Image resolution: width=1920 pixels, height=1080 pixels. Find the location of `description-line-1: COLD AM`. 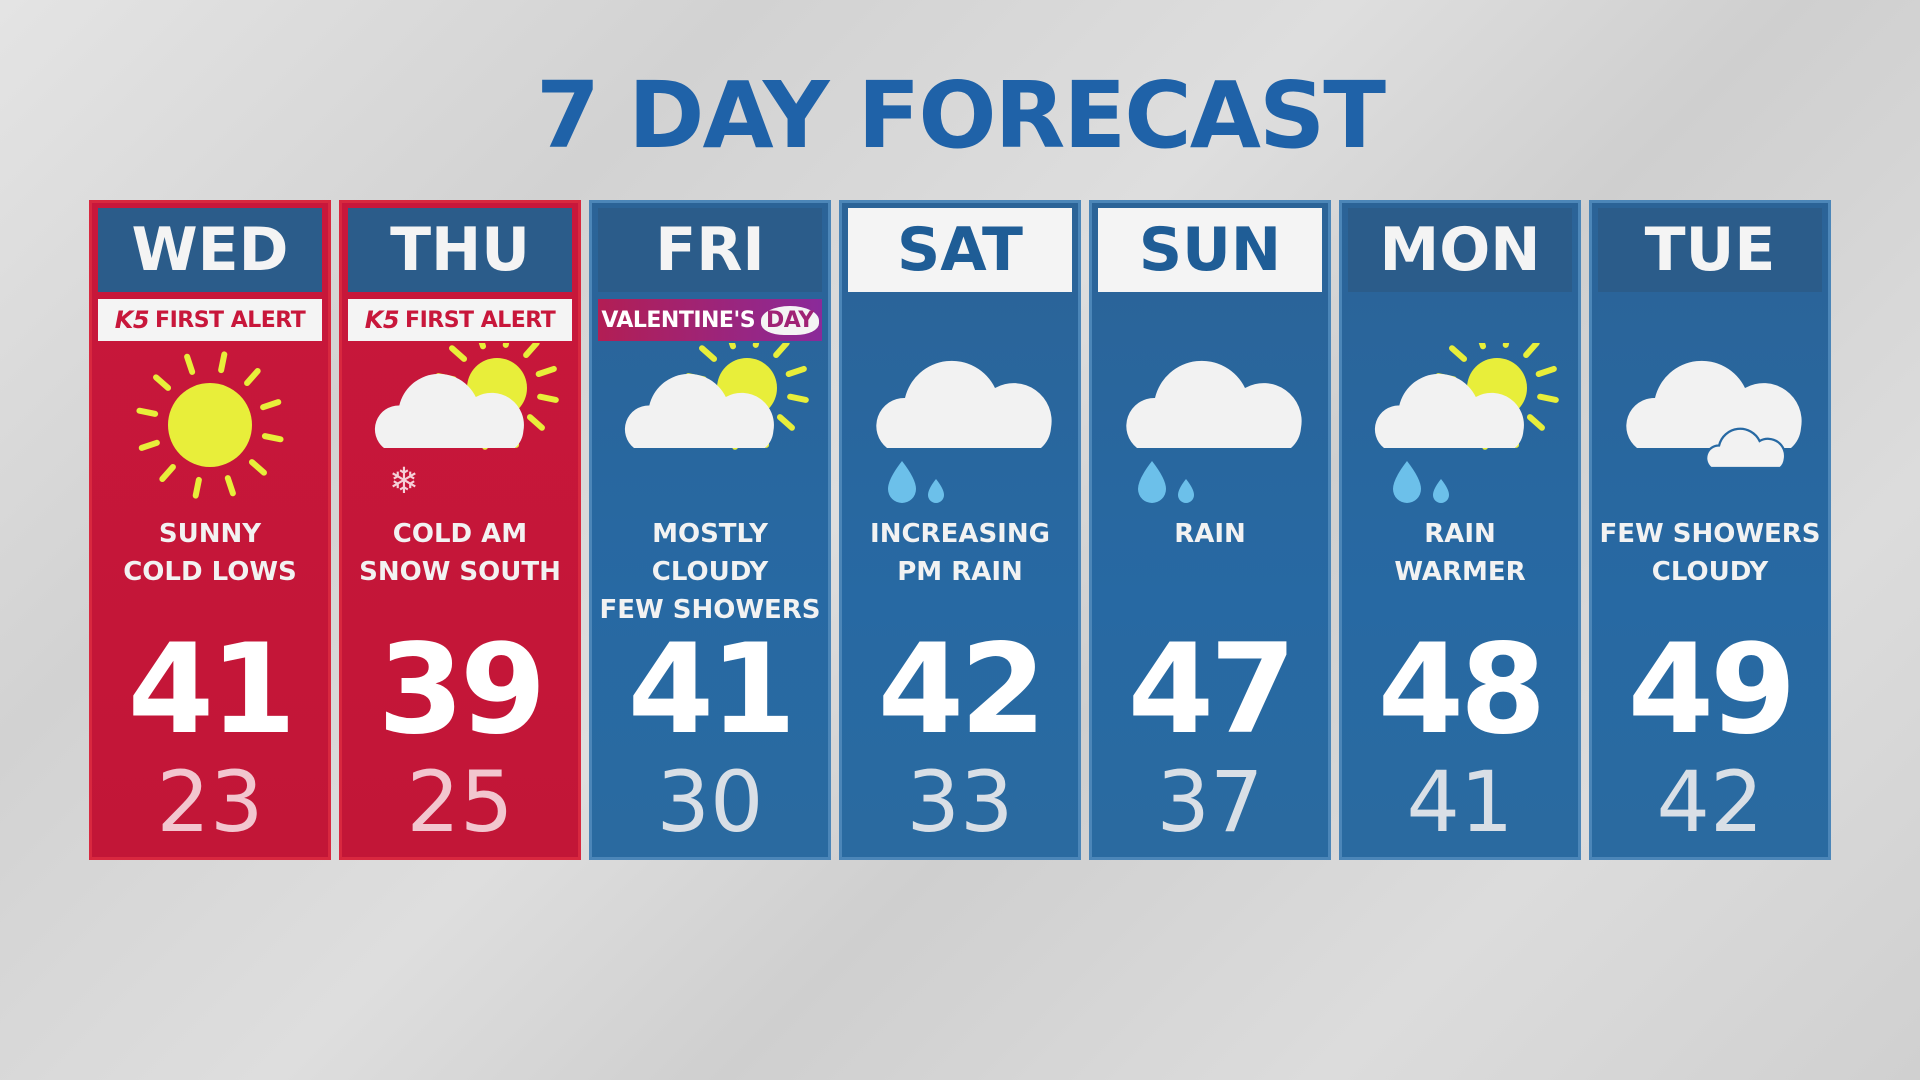

description-line-1: COLD AM is located at coordinates (460, 534).